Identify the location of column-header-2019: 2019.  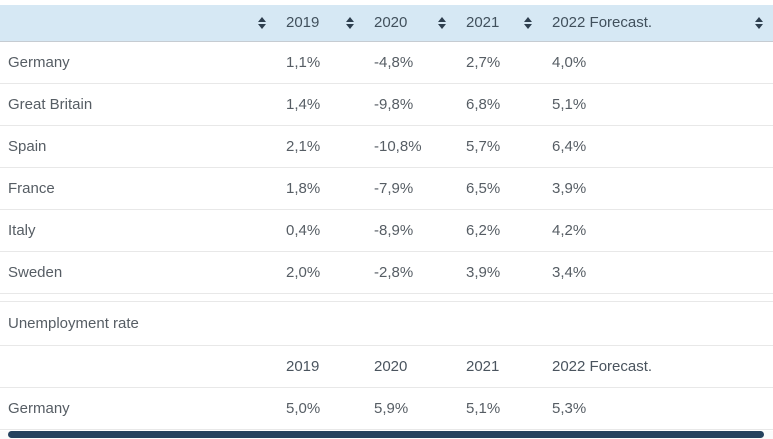
(294, 22).